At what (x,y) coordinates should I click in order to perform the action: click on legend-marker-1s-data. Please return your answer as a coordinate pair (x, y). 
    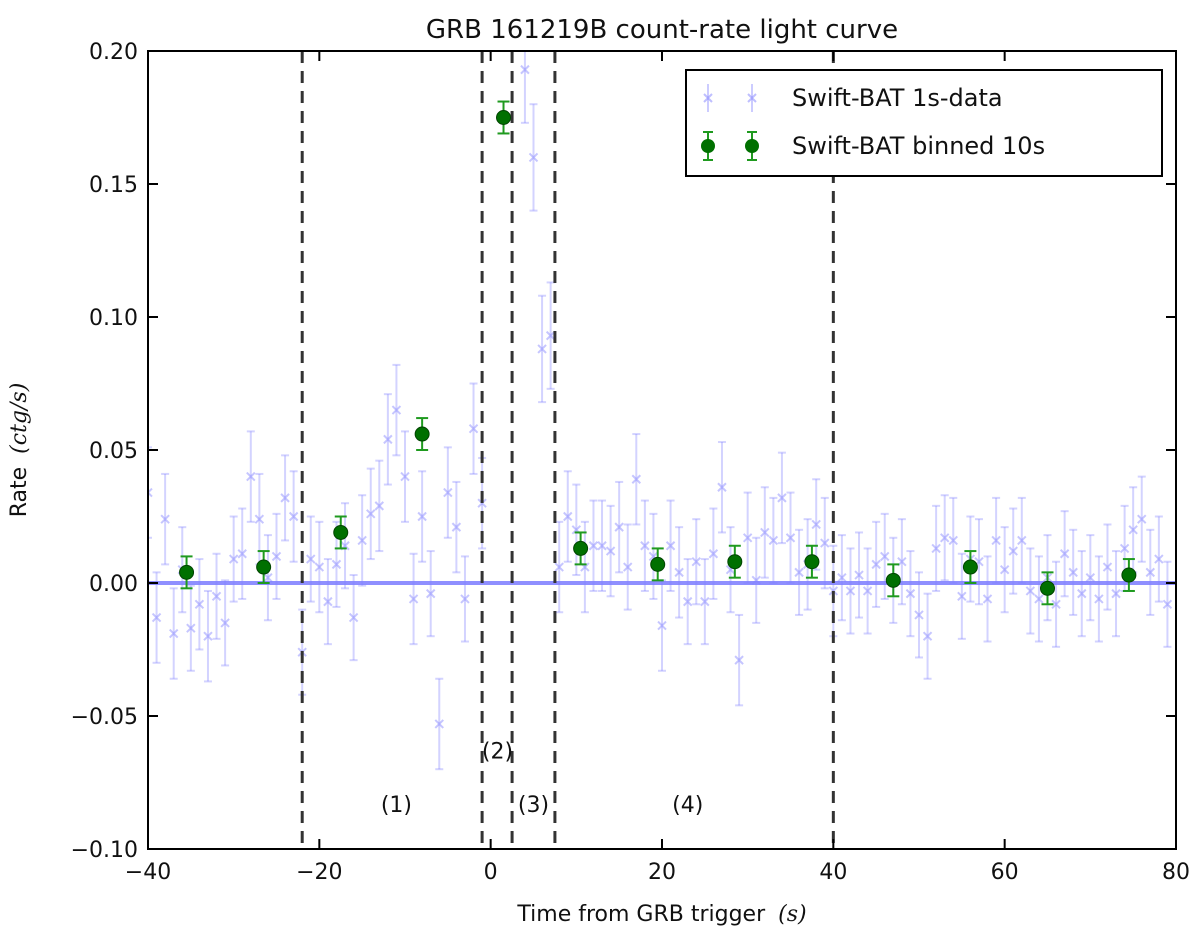
    Looking at the image, I should click on (730, 98).